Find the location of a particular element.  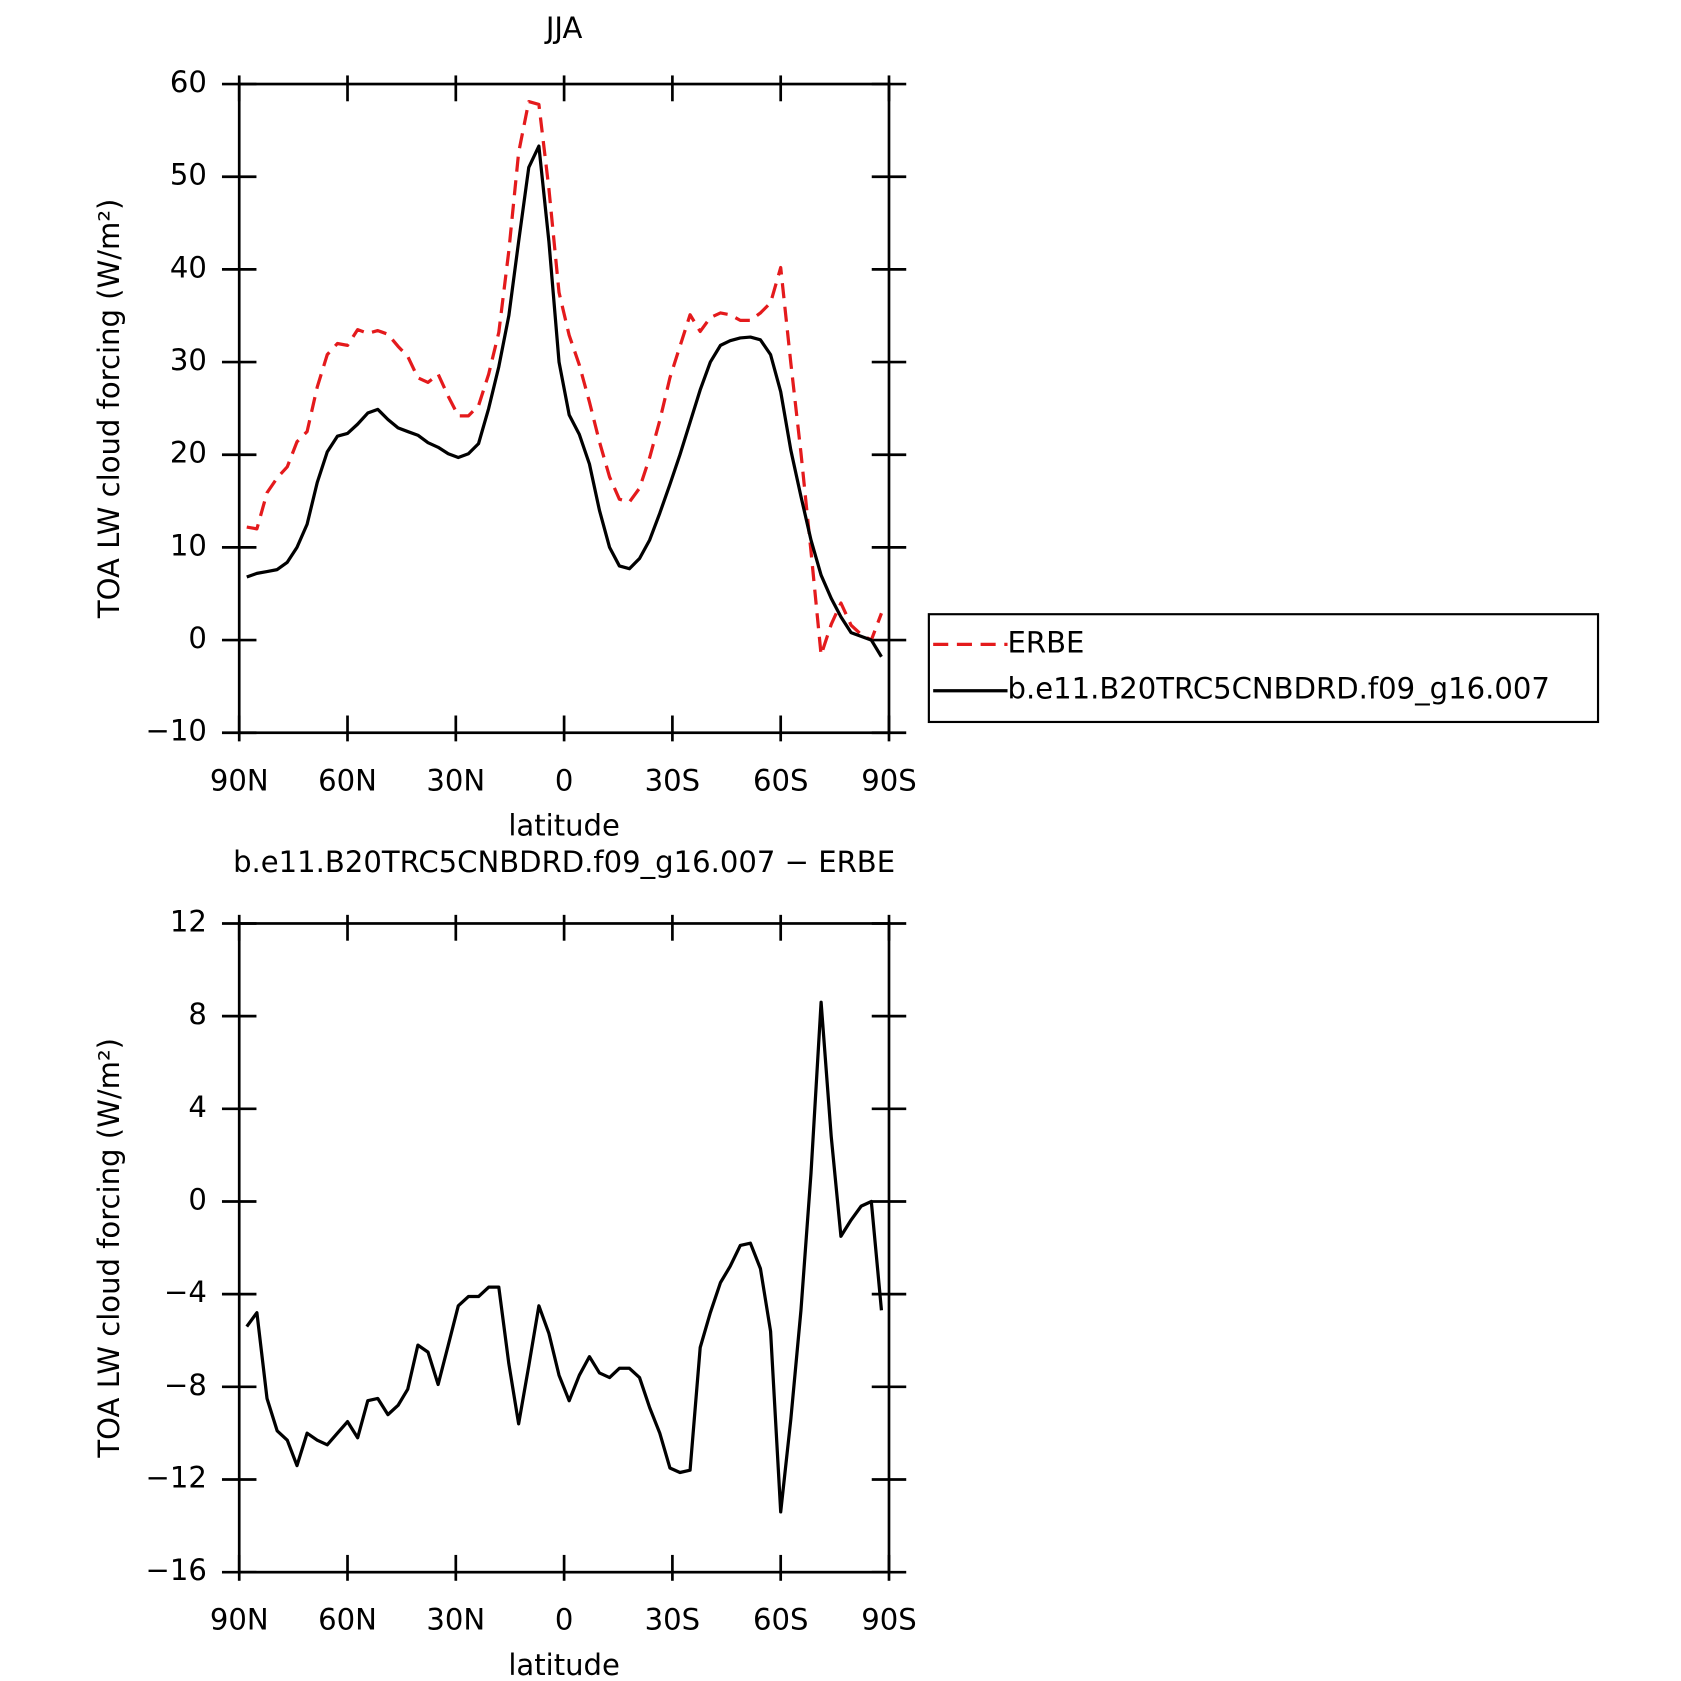

y-tick-label: 8 is located at coordinates (197, 1014).